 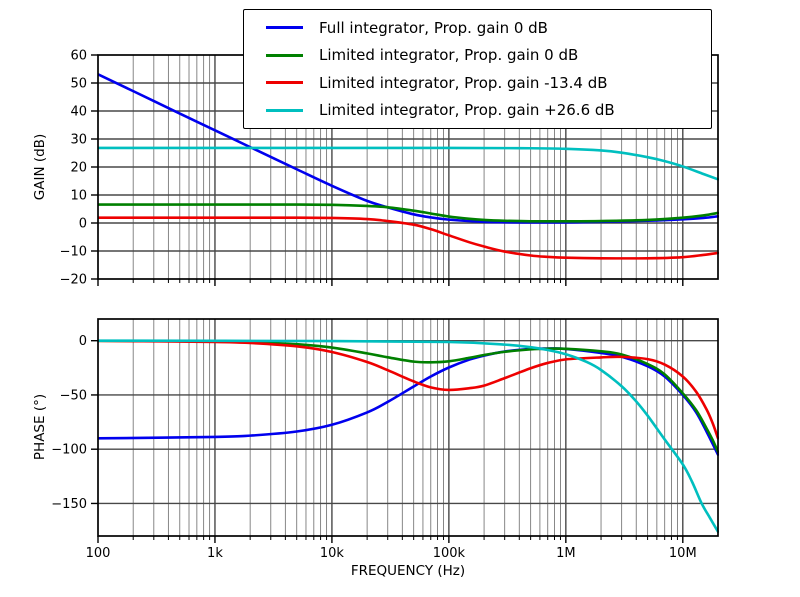 What do you see at coordinates (78, 168) in the screenshot?
I see `y-tick-label: 20` at bounding box center [78, 168].